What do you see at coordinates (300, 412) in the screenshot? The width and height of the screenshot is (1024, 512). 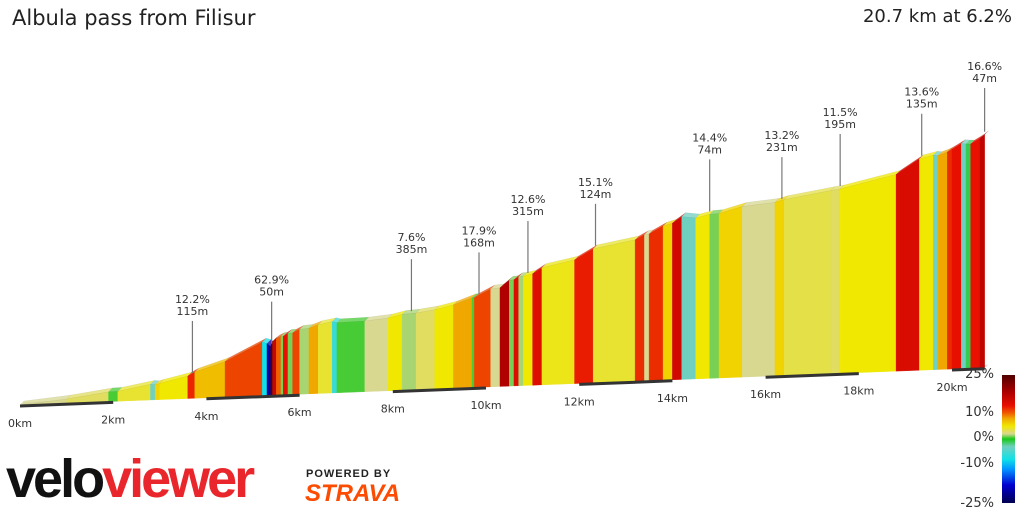 I see `x-tick-label: 6km` at bounding box center [300, 412].